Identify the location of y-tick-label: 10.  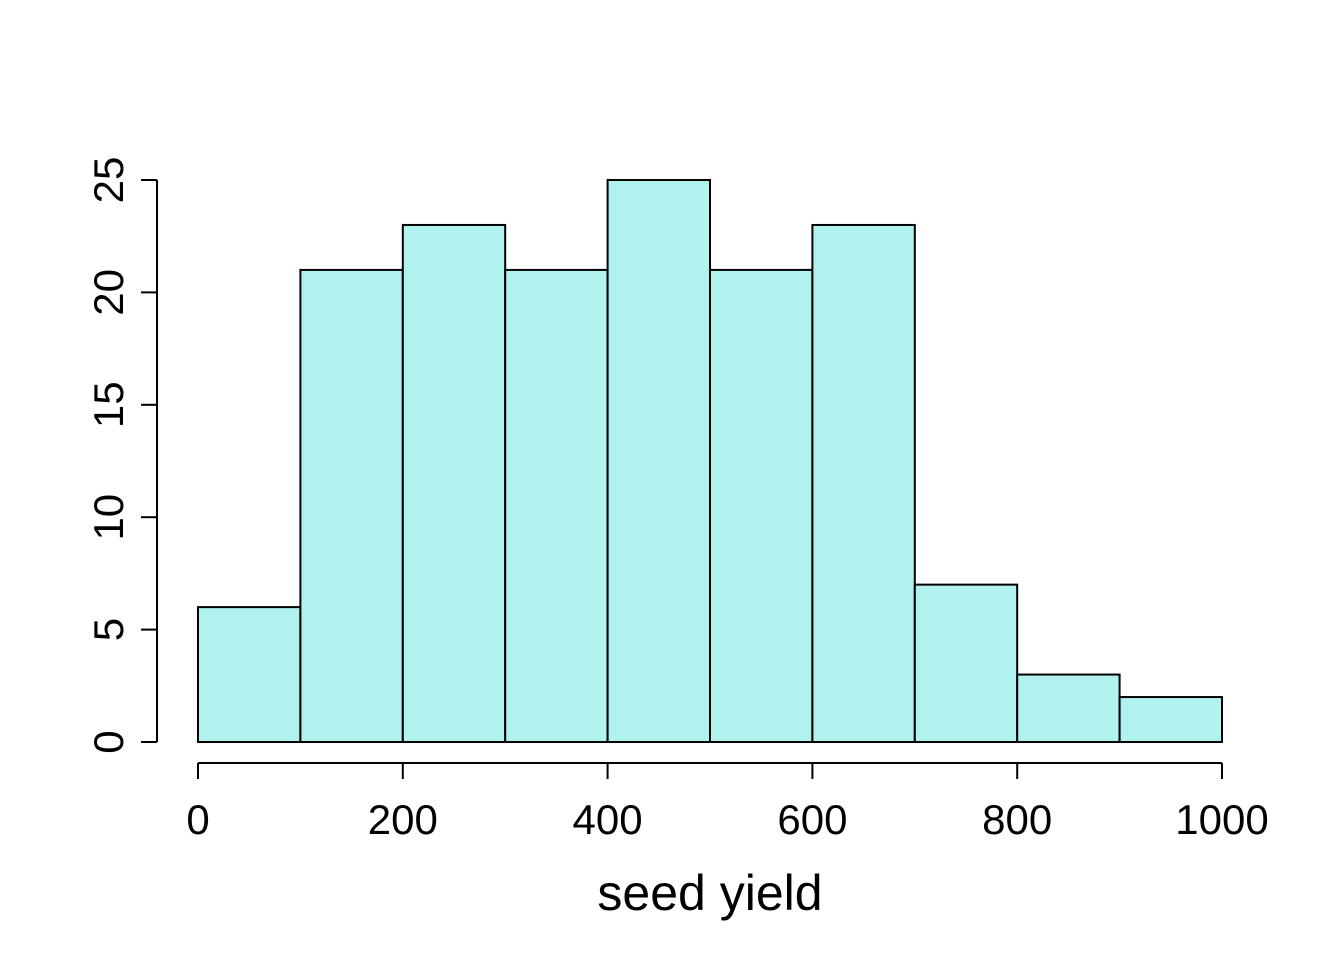
(108, 517).